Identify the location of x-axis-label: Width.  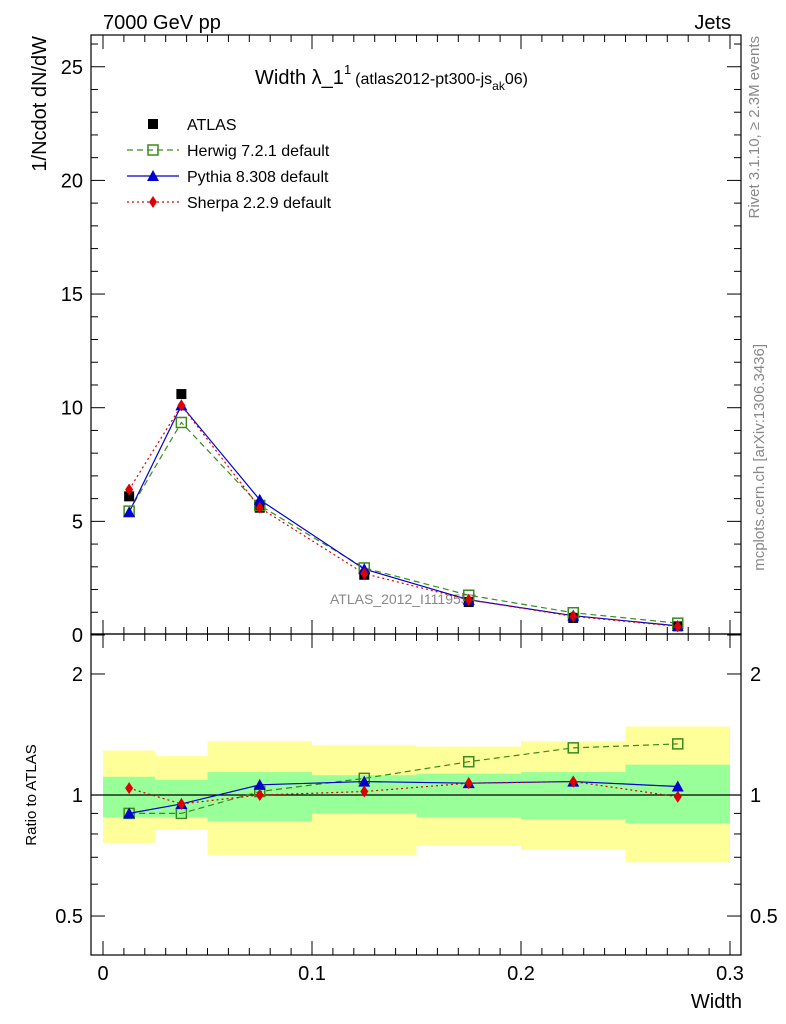
(716, 1002).